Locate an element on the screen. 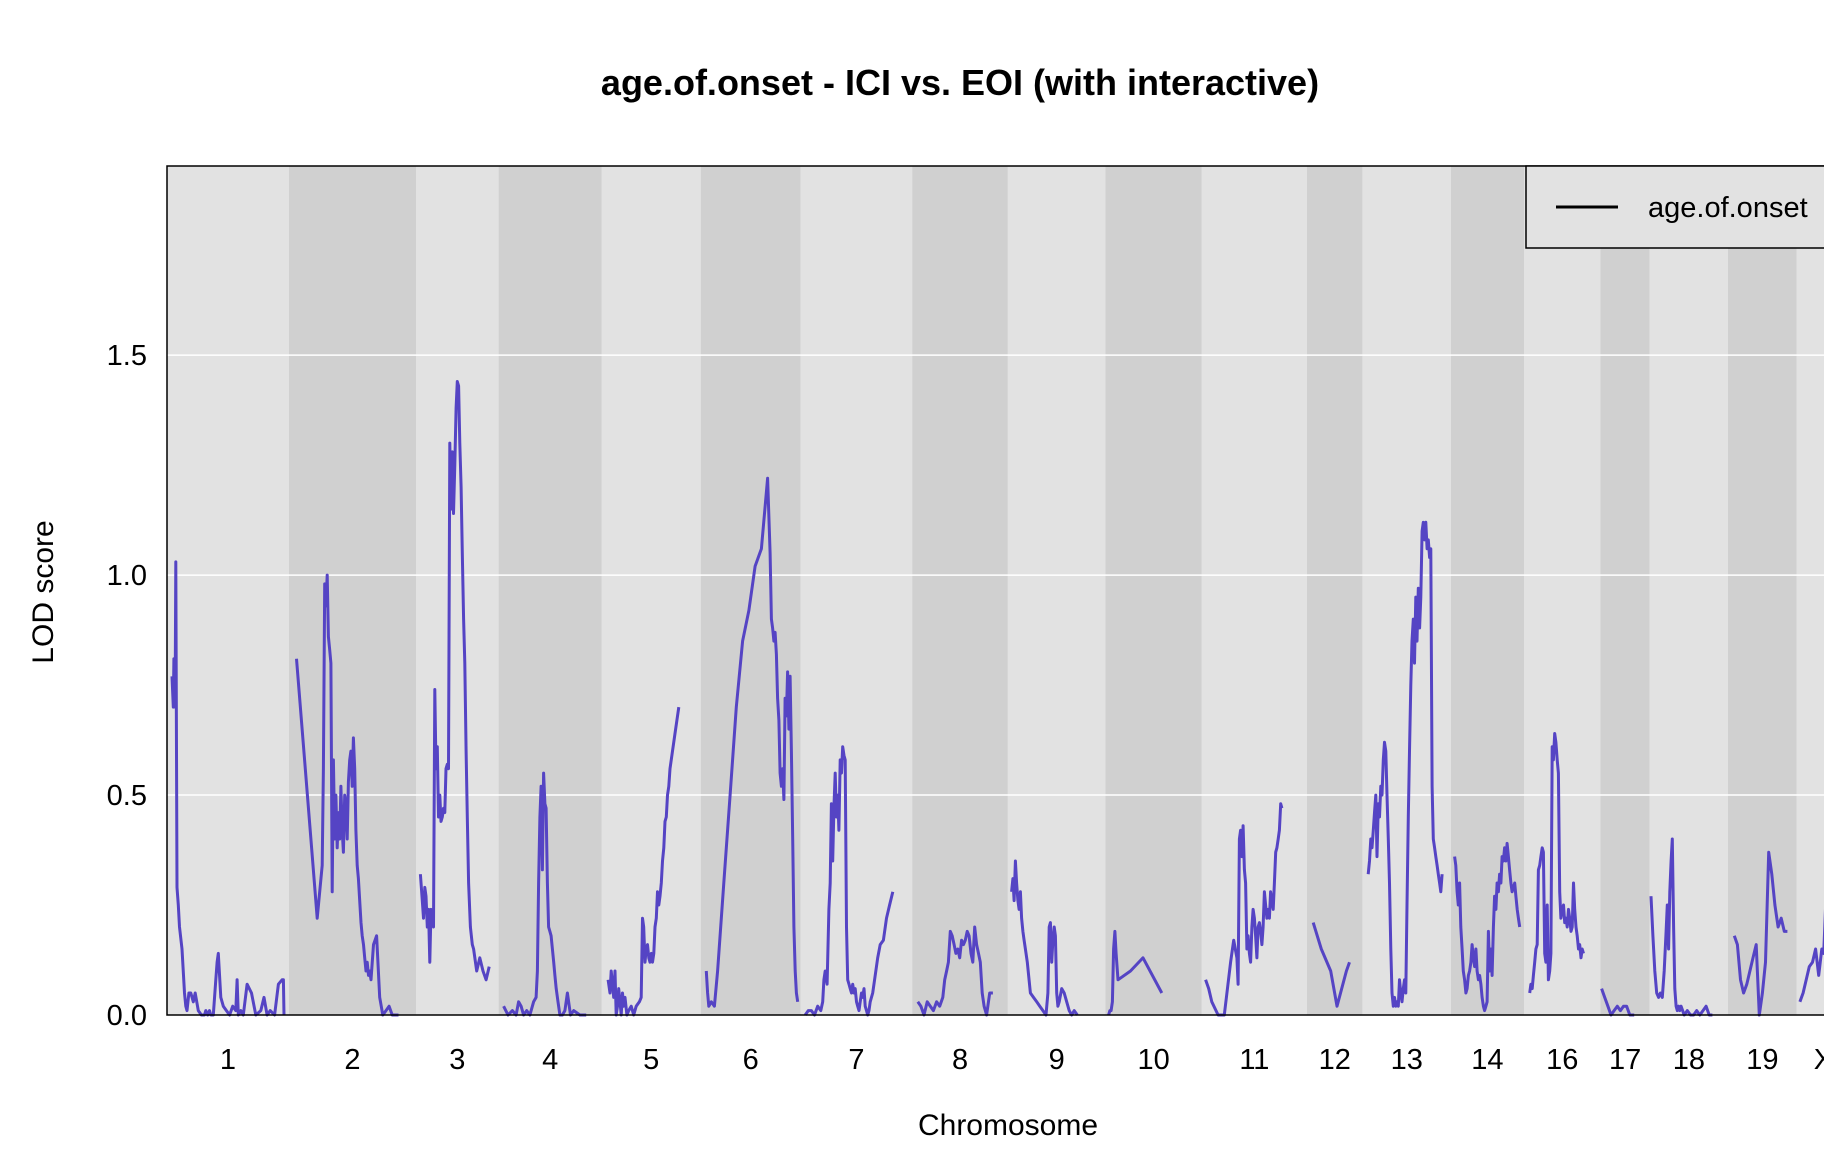 The image size is (1824, 1152). lod-curve-segment-X is located at coordinates (1811, 956).